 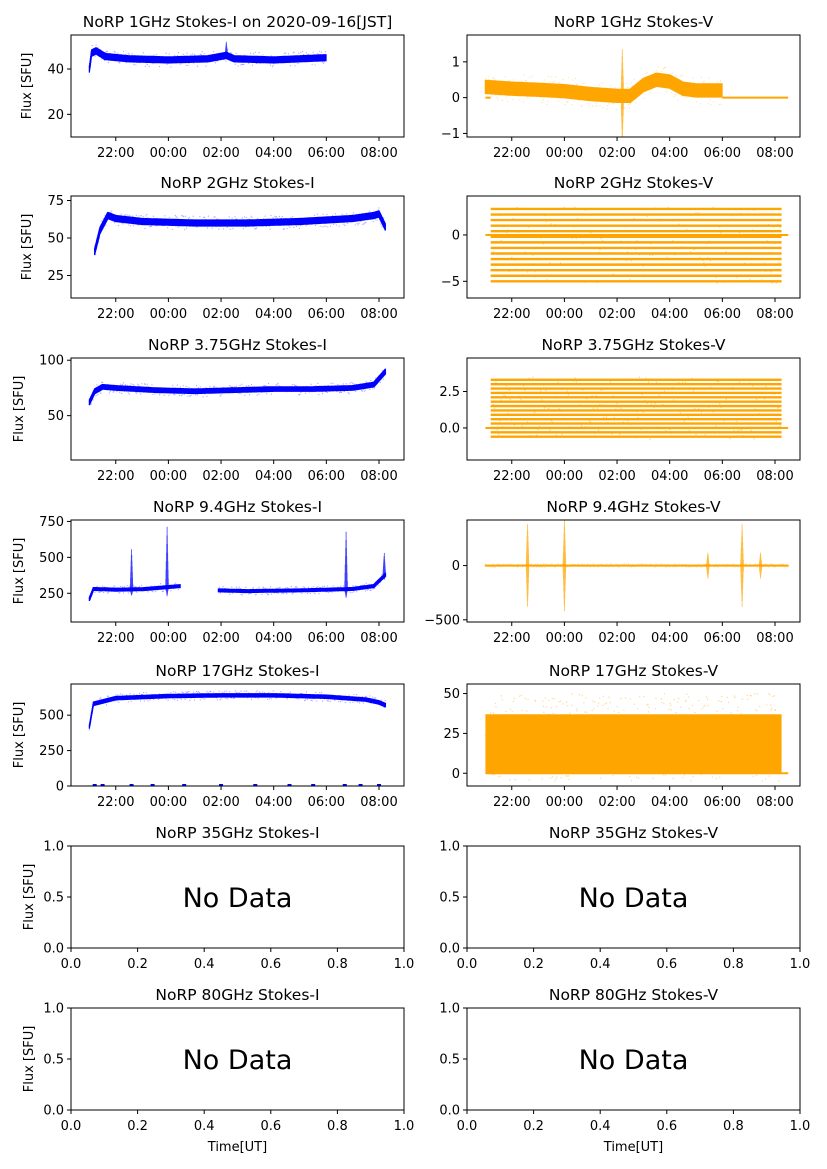 What do you see at coordinates (564, 153) in the screenshot?
I see `x-tick-label: 00:00` at bounding box center [564, 153].